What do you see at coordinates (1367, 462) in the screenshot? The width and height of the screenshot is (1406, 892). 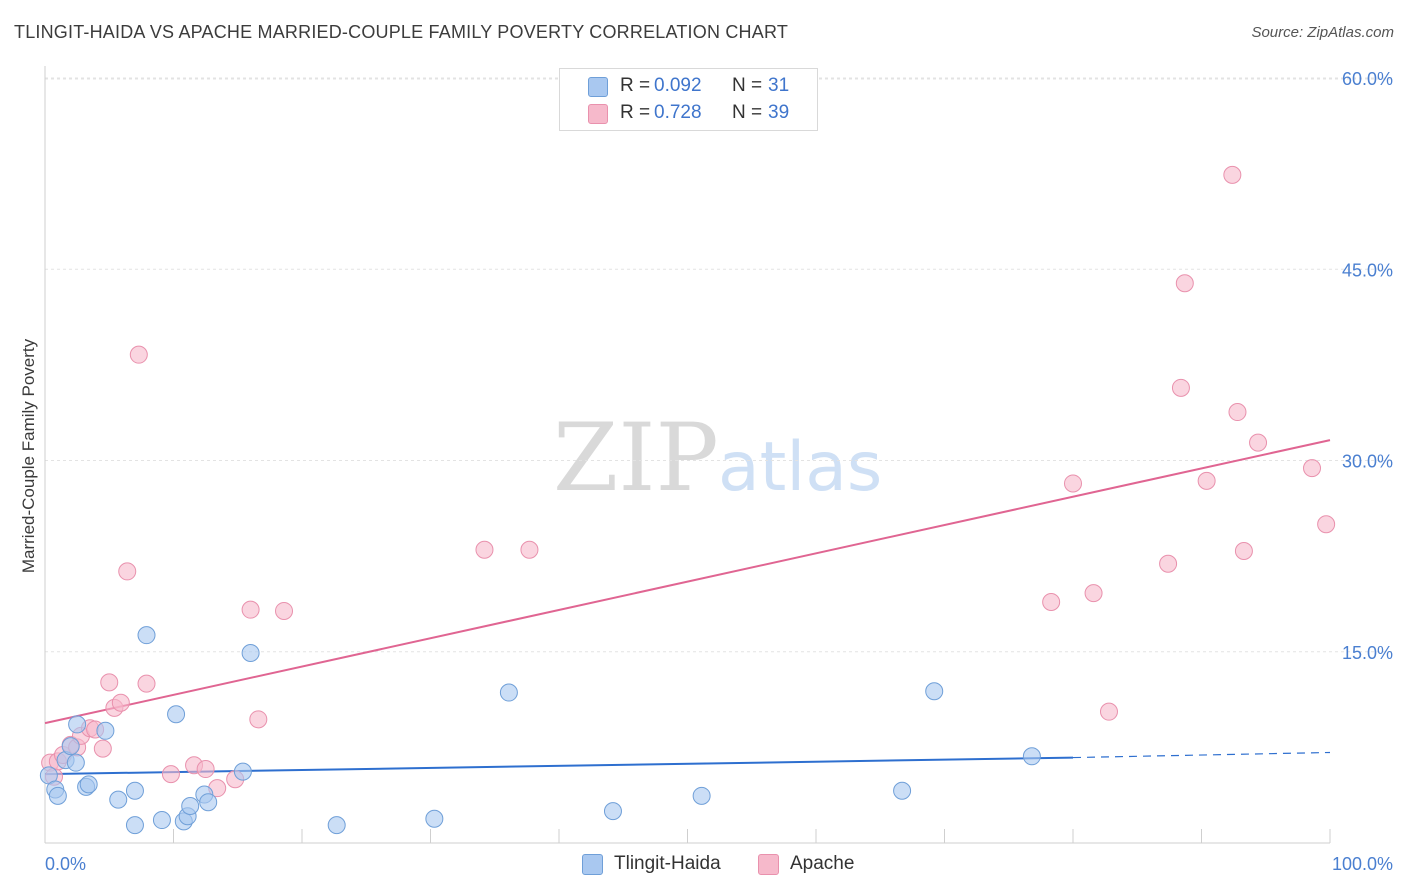 I see `y-tick-label: 30.0%` at bounding box center [1367, 462].